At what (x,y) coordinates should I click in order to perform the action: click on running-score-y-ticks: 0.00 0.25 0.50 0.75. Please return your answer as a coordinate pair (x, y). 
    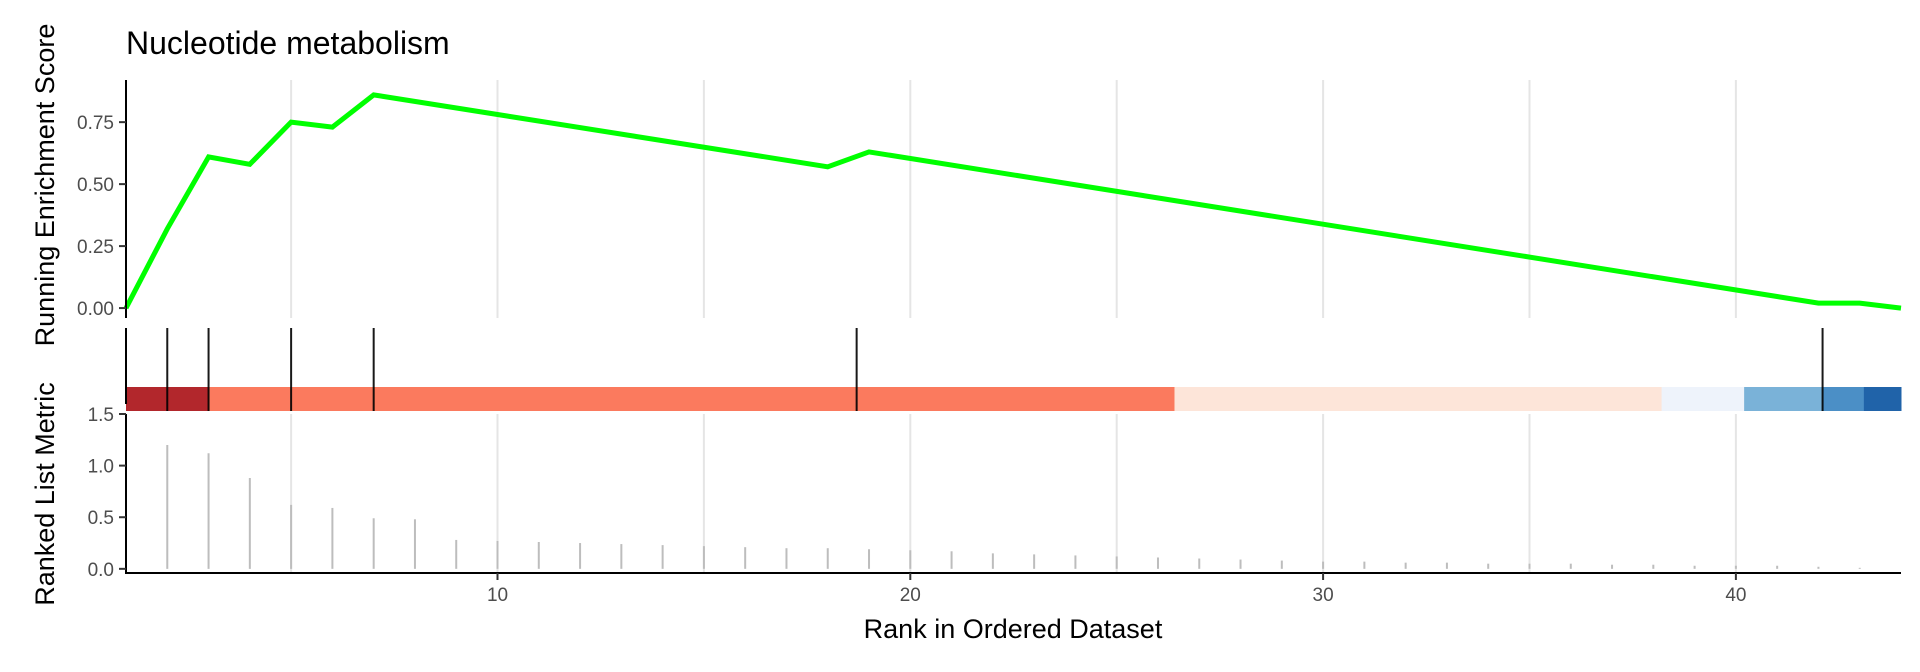
    Looking at the image, I should click on (101, 216).